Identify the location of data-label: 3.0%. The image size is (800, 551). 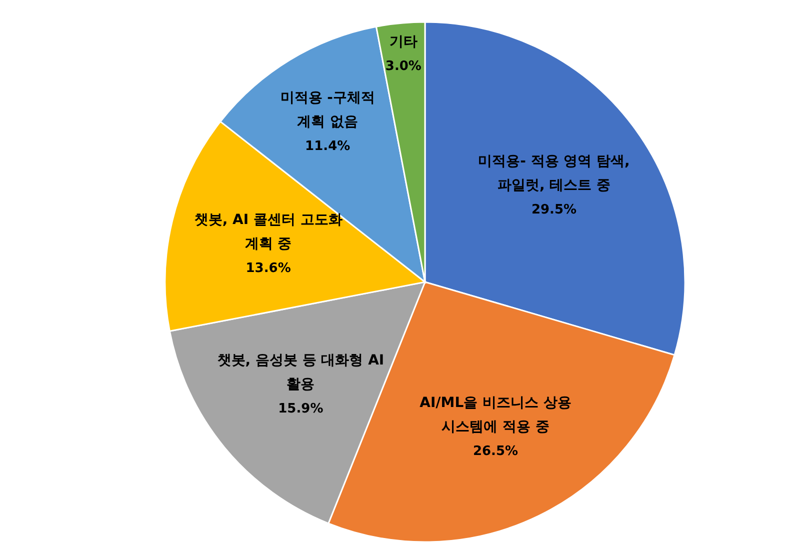
(403, 66).